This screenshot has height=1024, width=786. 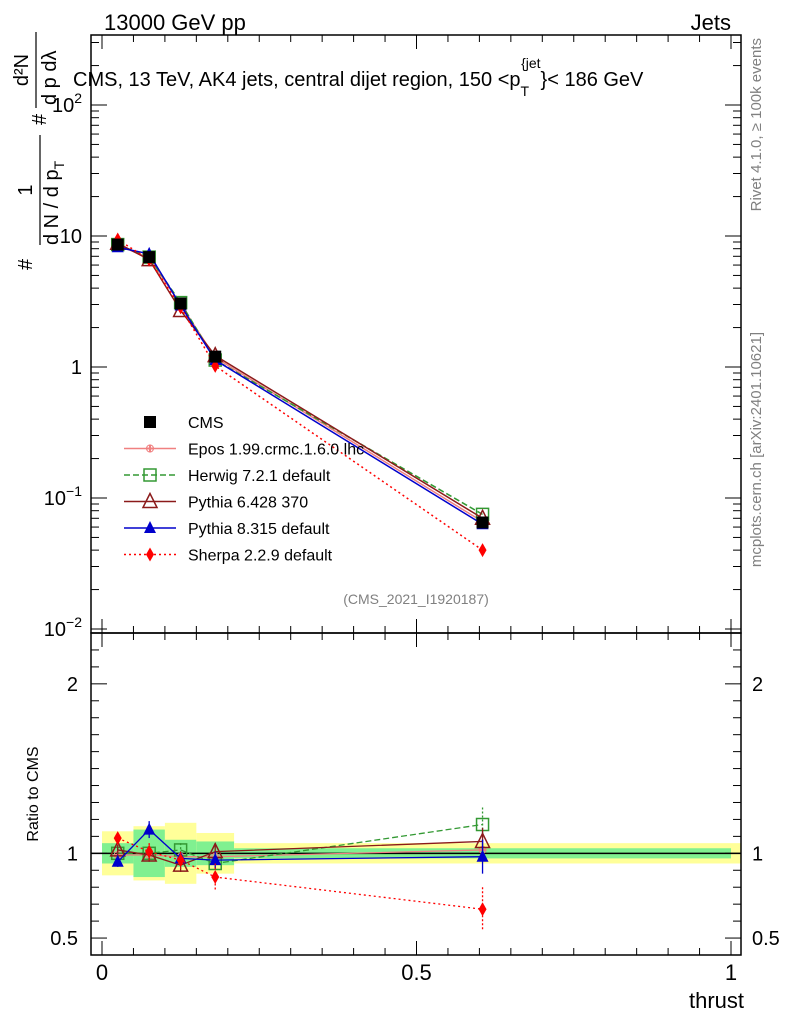 I want to click on legend-entry: Herwig 7.2.1 default, so click(x=227, y=476).